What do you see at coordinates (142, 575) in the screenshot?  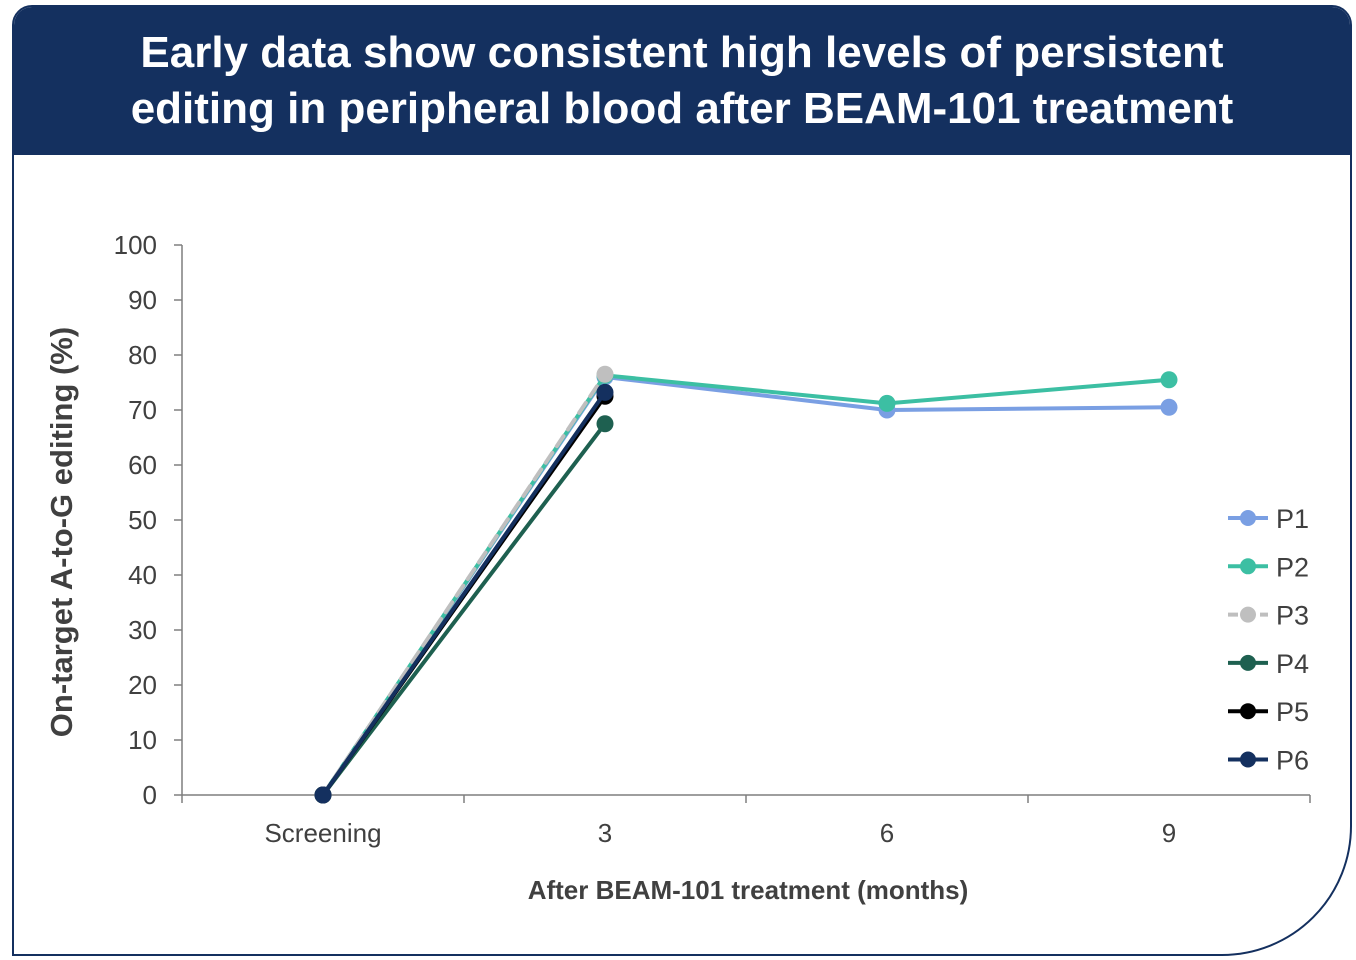 I see `y-tick-label: 40` at bounding box center [142, 575].